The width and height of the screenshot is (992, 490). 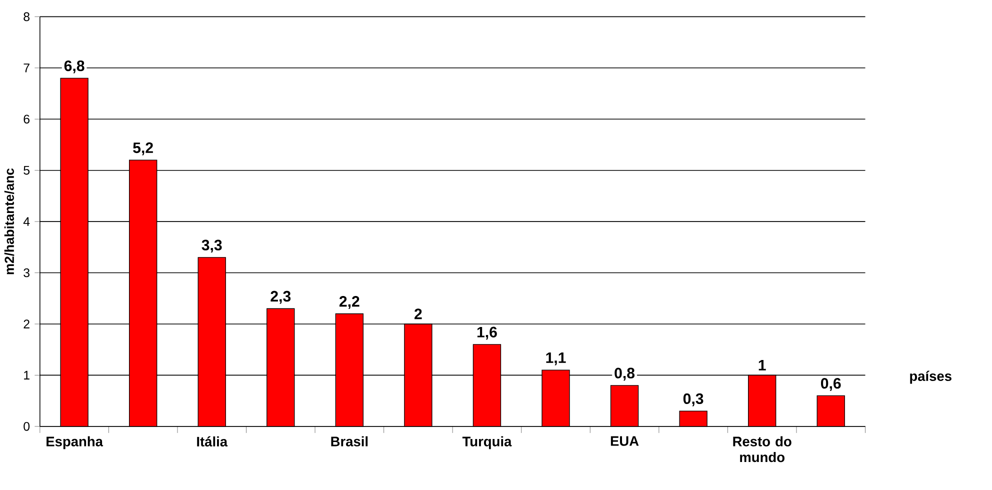 What do you see at coordinates (9, 221) in the screenshot?
I see `y-axis-title: m2/habitante/anc` at bounding box center [9, 221].